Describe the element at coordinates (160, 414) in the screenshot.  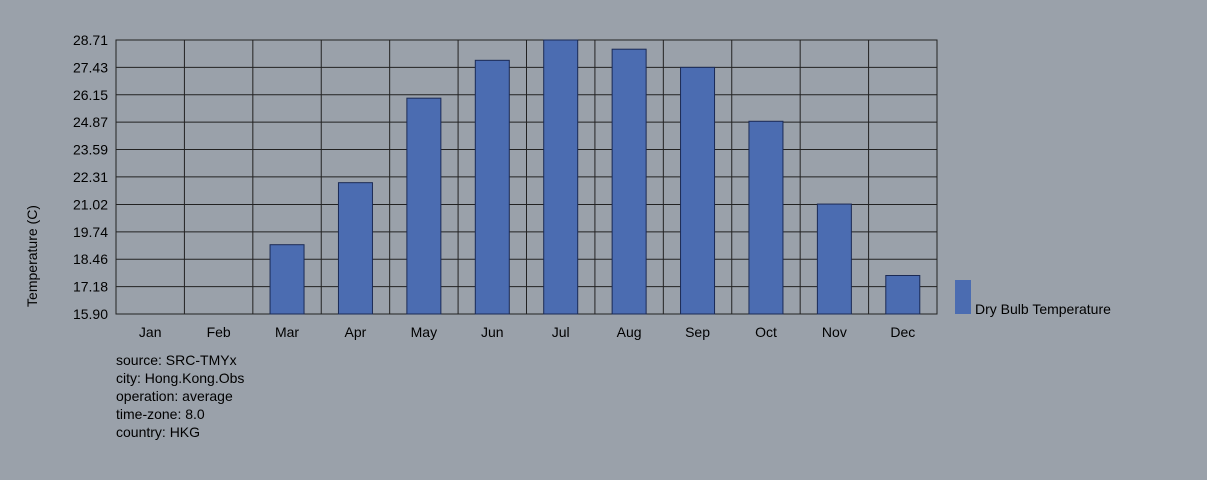
I see `metadata-time-zone: time-zone: 8.0` at that location.